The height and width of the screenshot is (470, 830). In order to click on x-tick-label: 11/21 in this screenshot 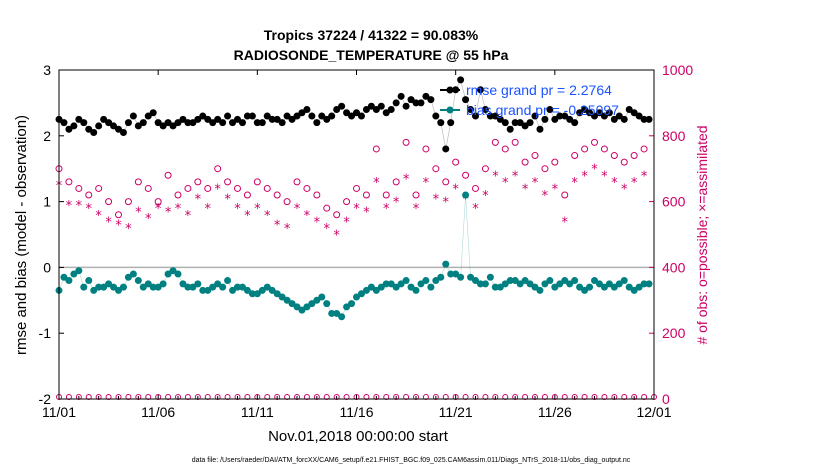, I will do `click(456, 412)`.